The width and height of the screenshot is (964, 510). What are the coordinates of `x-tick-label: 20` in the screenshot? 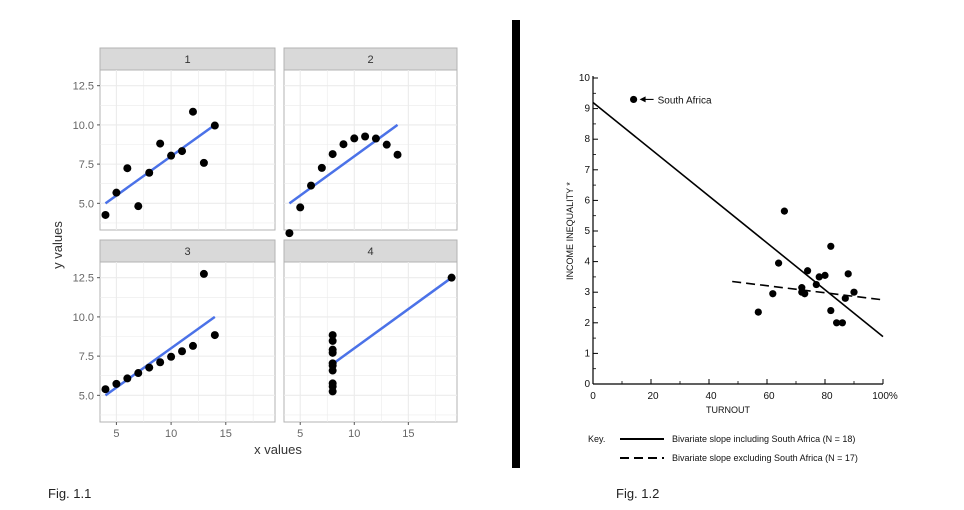 It's located at (653, 396).